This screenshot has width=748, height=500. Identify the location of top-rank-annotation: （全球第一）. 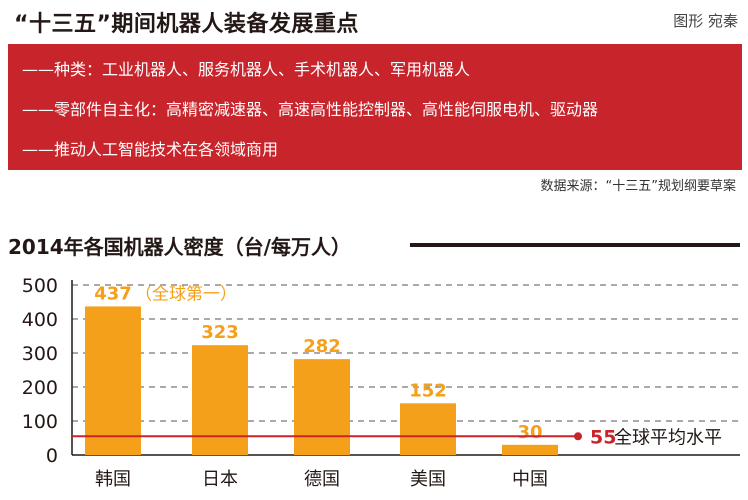
(186, 294).